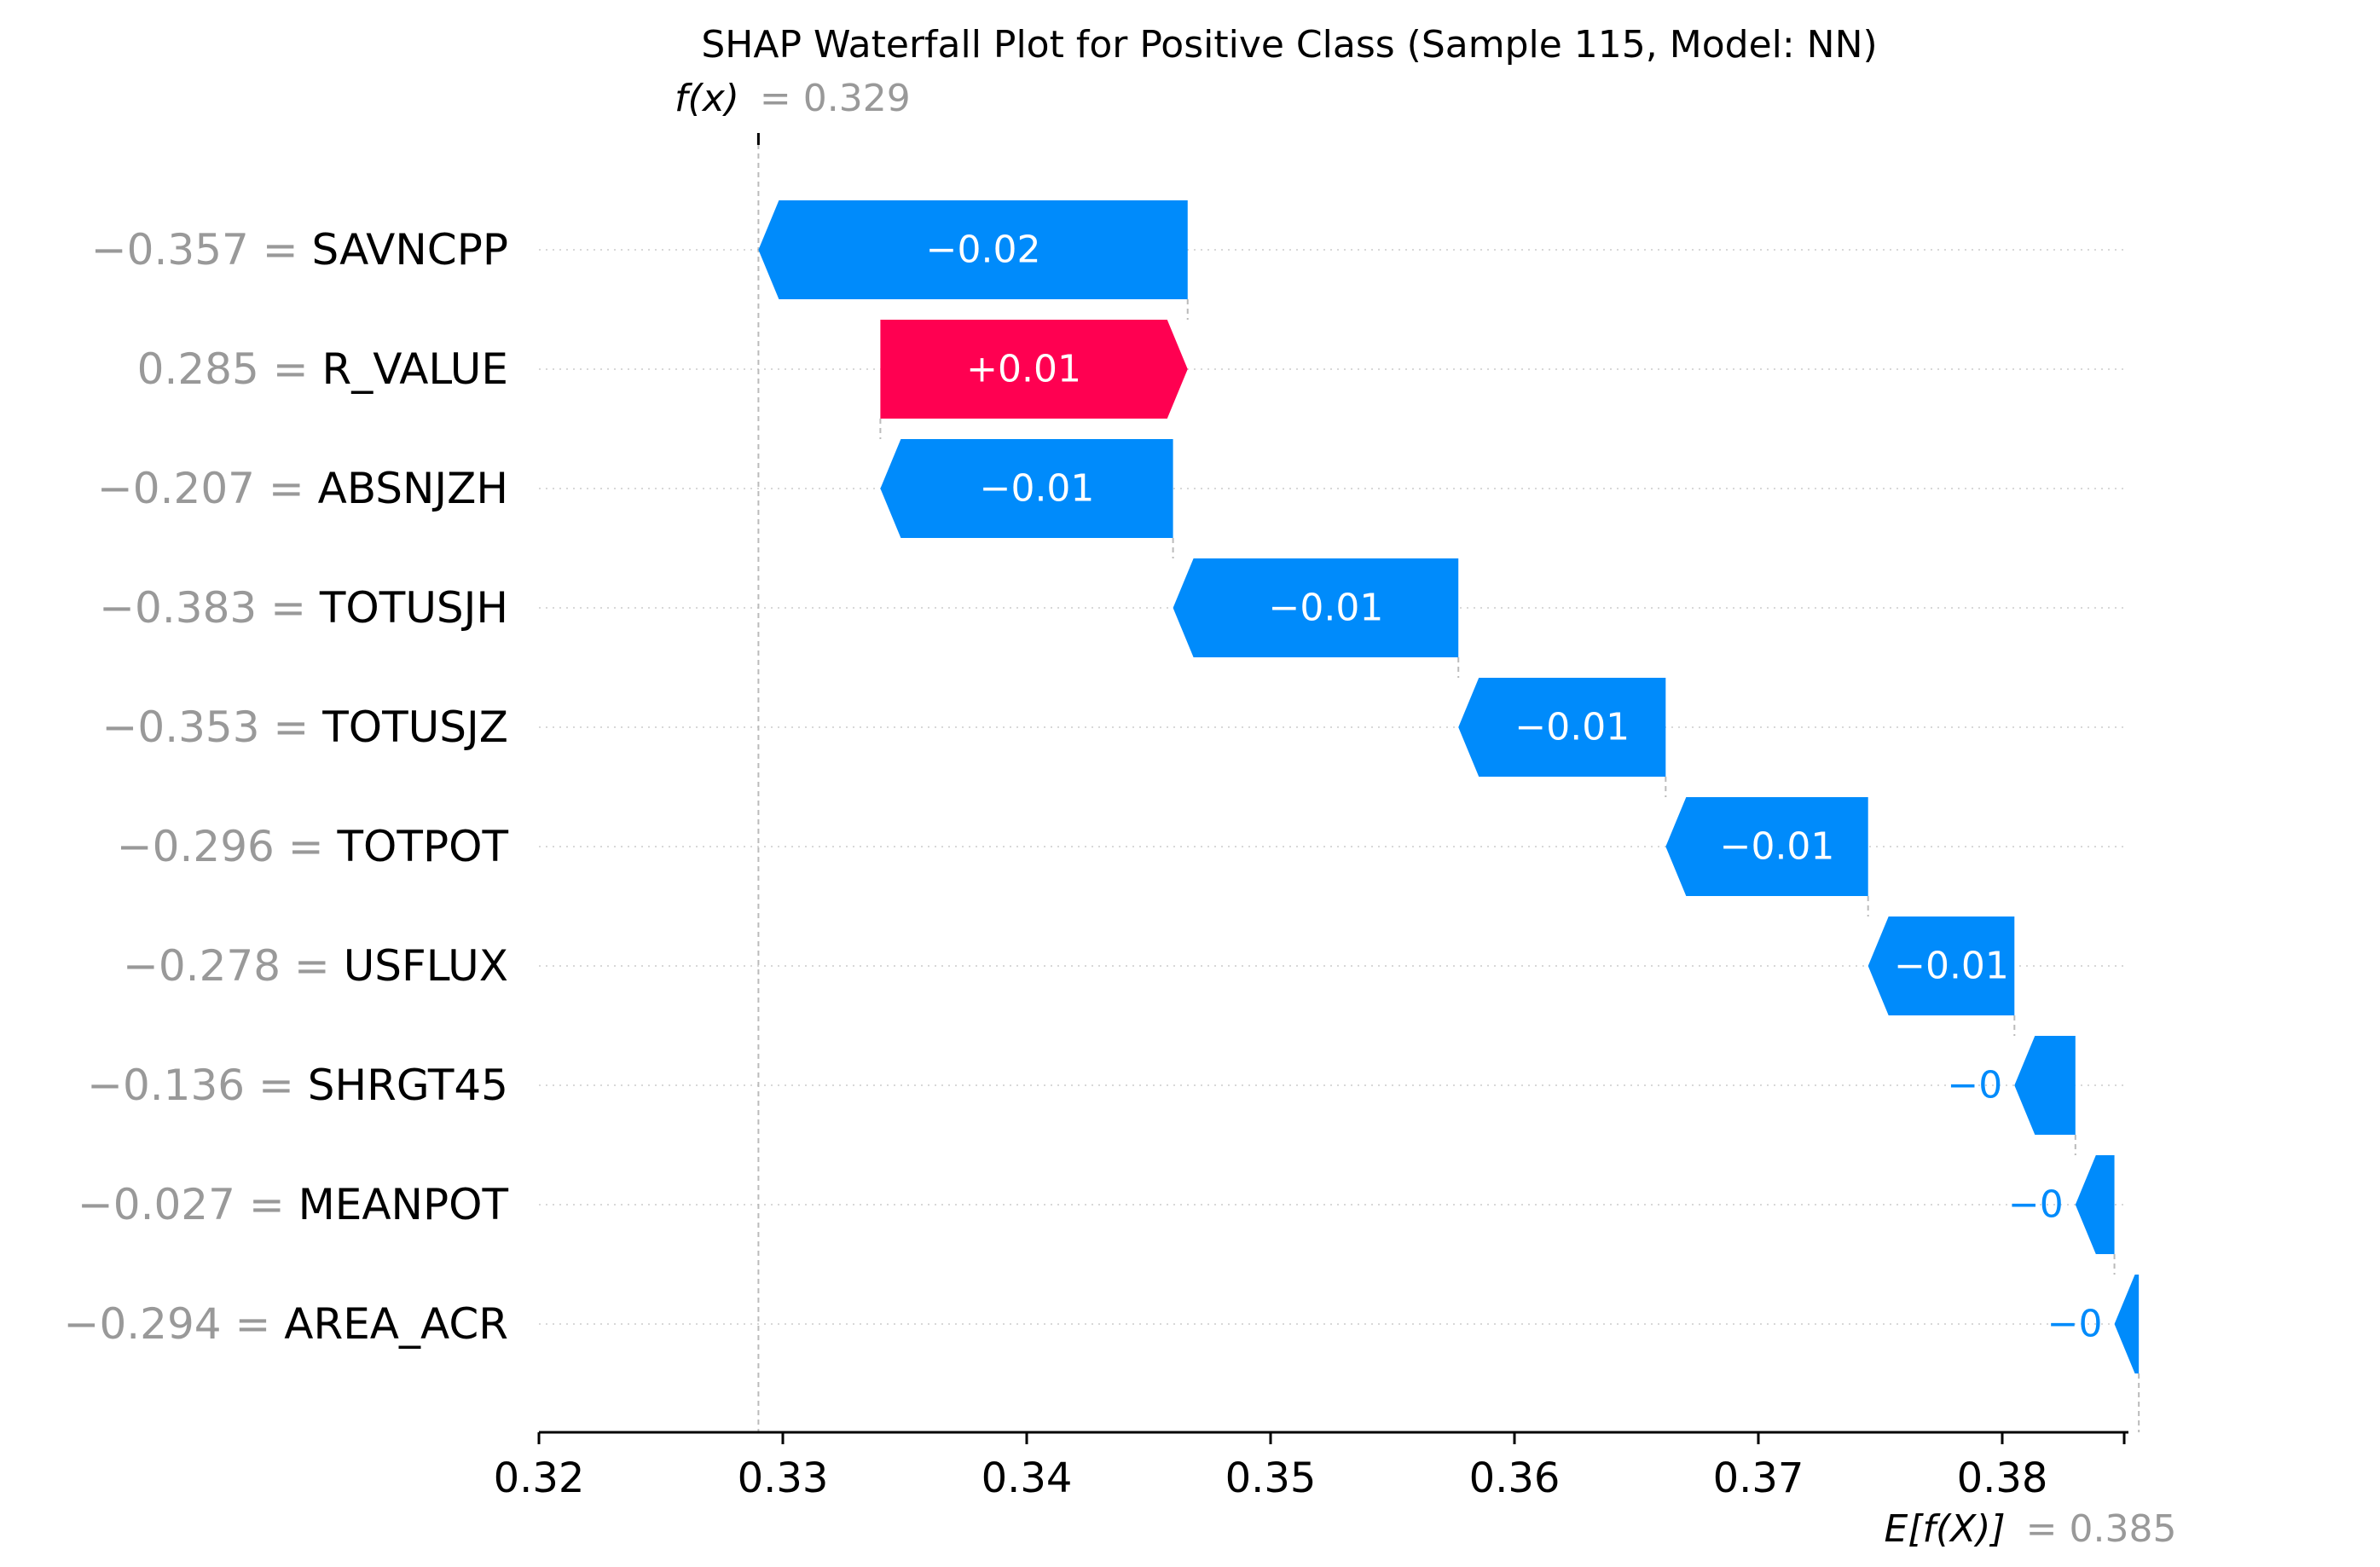 Image resolution: width=2380 pixels, height=1567 pixels. I want to click on feature-value: −0.207 =, so click(208, 488).